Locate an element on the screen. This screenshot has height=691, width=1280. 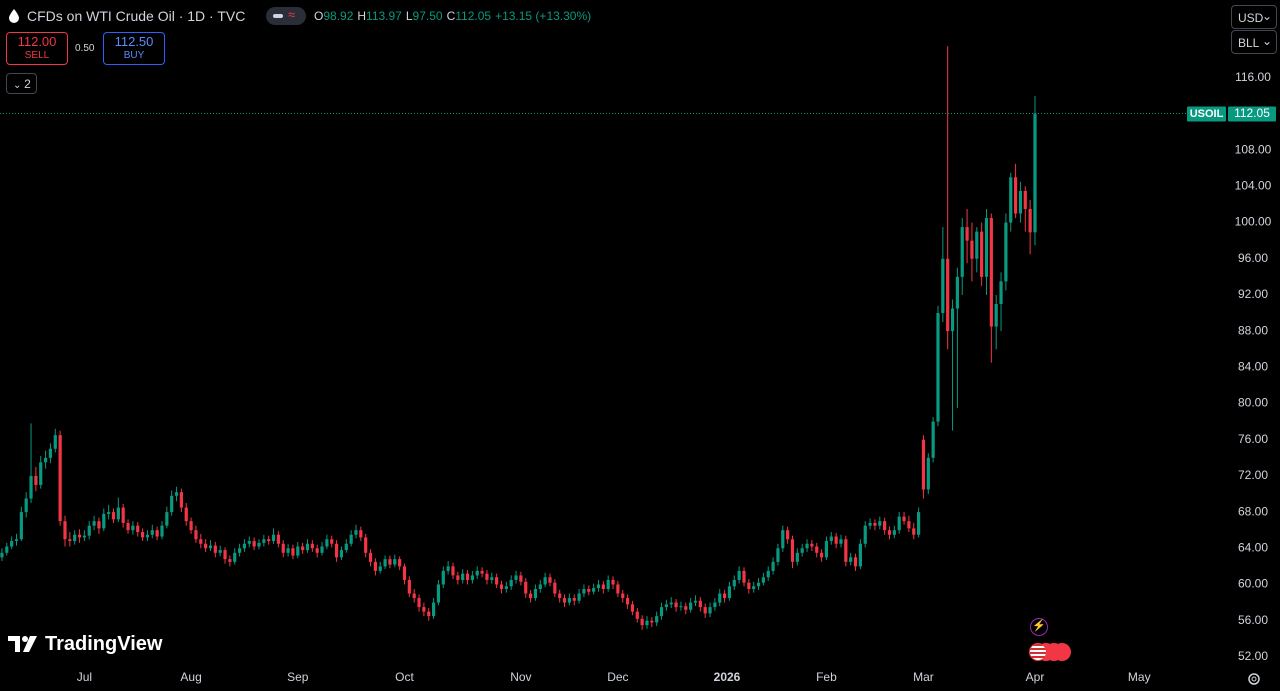
ohlc-value: 112.05 is located at coordinates (473, 16).